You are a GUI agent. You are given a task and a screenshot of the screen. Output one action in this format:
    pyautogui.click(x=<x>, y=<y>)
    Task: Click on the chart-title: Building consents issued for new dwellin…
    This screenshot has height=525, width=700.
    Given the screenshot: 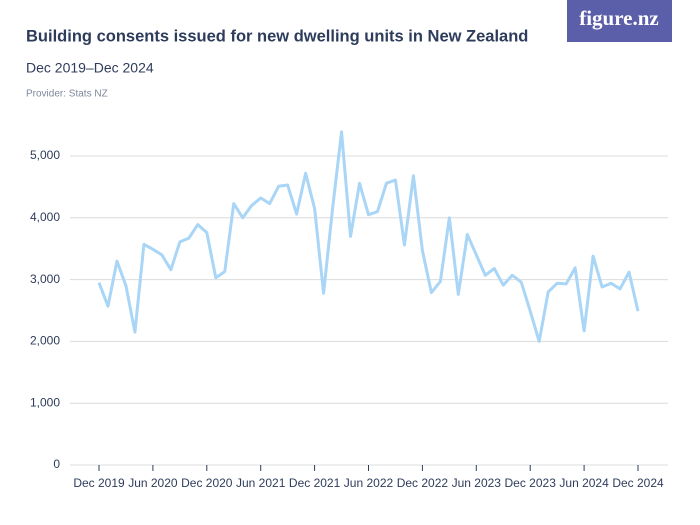 What is the action you would take?
    pyautogui.click(x=277, y=36)
    